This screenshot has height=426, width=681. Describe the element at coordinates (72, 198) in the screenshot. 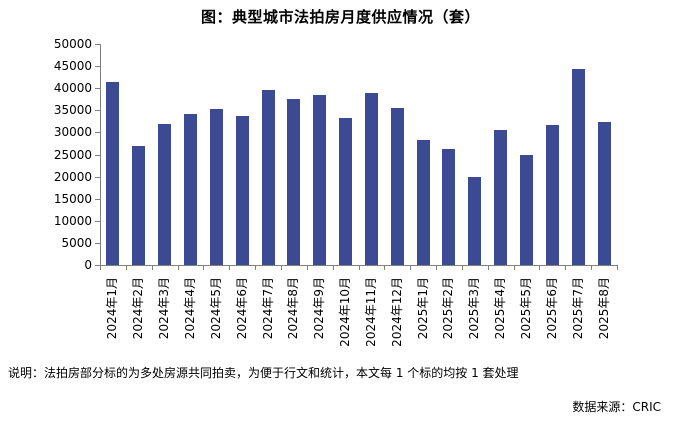

I see `y-axis-label: 15000` at that location.